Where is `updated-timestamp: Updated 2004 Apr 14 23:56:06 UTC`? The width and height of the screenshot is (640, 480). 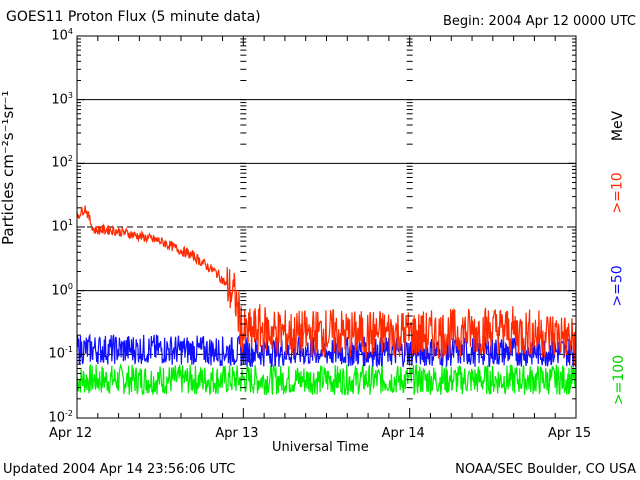 updated-timestamp: Updated 2004 Apr 14 23:56:06 UTC is located at coordinates (119, 469).